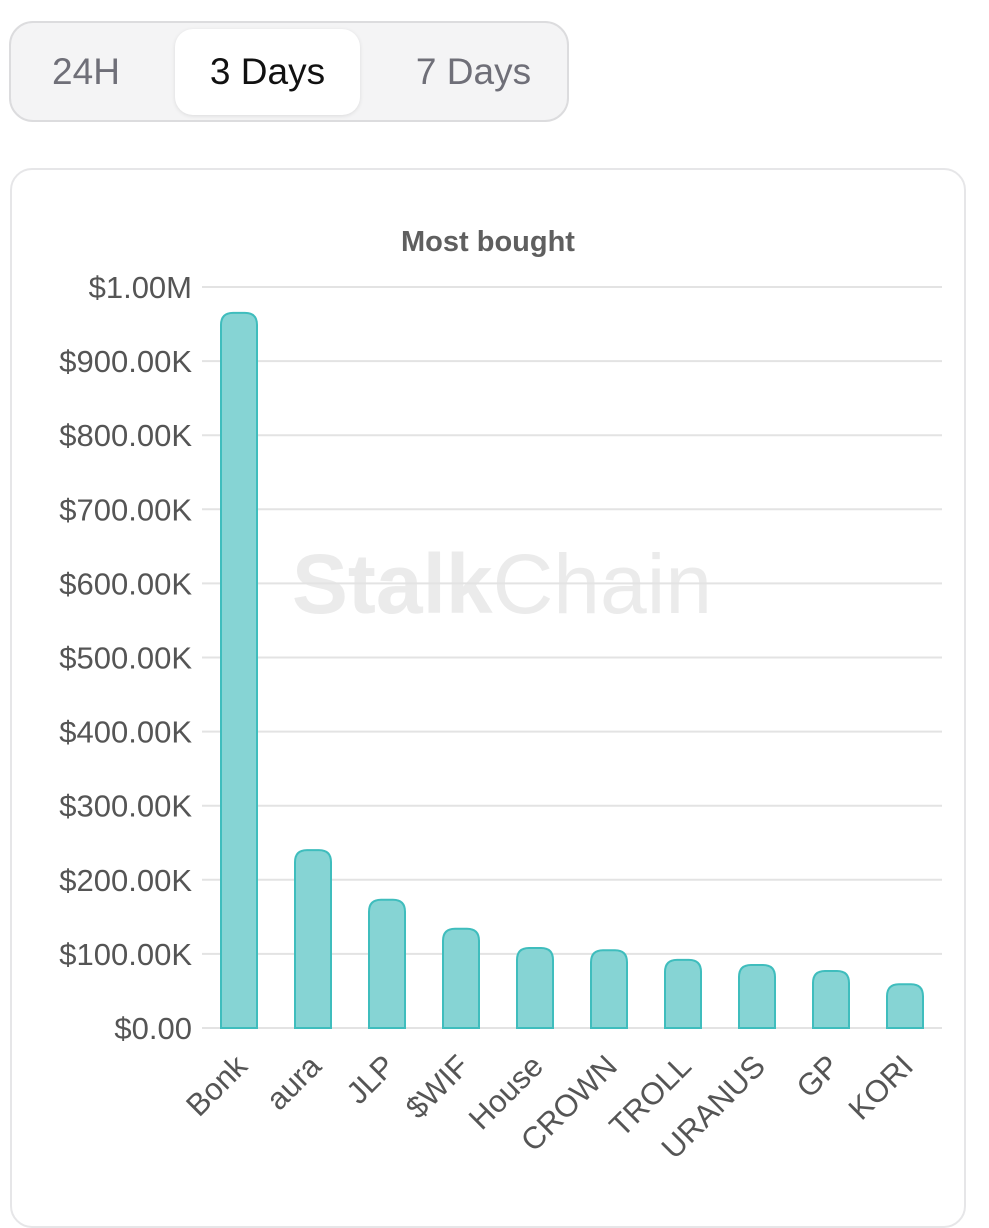 This screenshot has height=1228, width=989. I want to click on y-tick-label: $900.00K, so click(125, 361).